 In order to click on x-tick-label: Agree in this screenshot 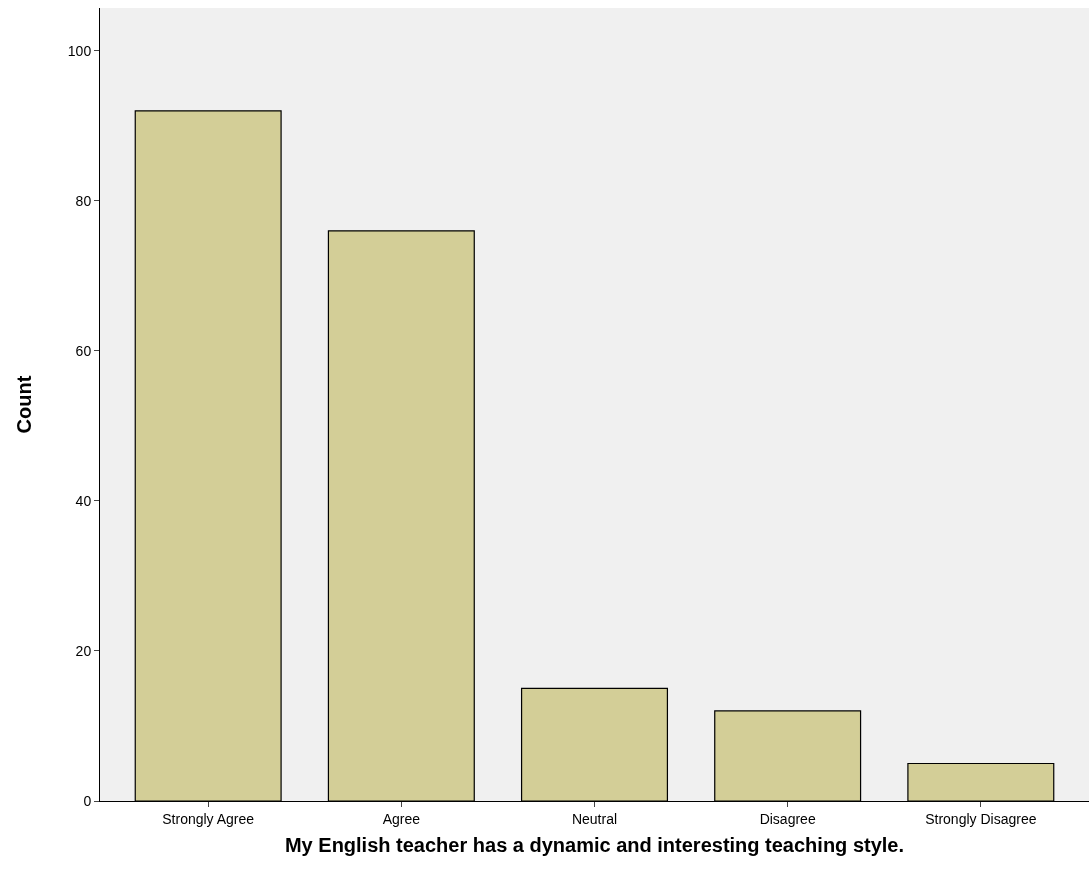, I will do `click(401, 818)`.